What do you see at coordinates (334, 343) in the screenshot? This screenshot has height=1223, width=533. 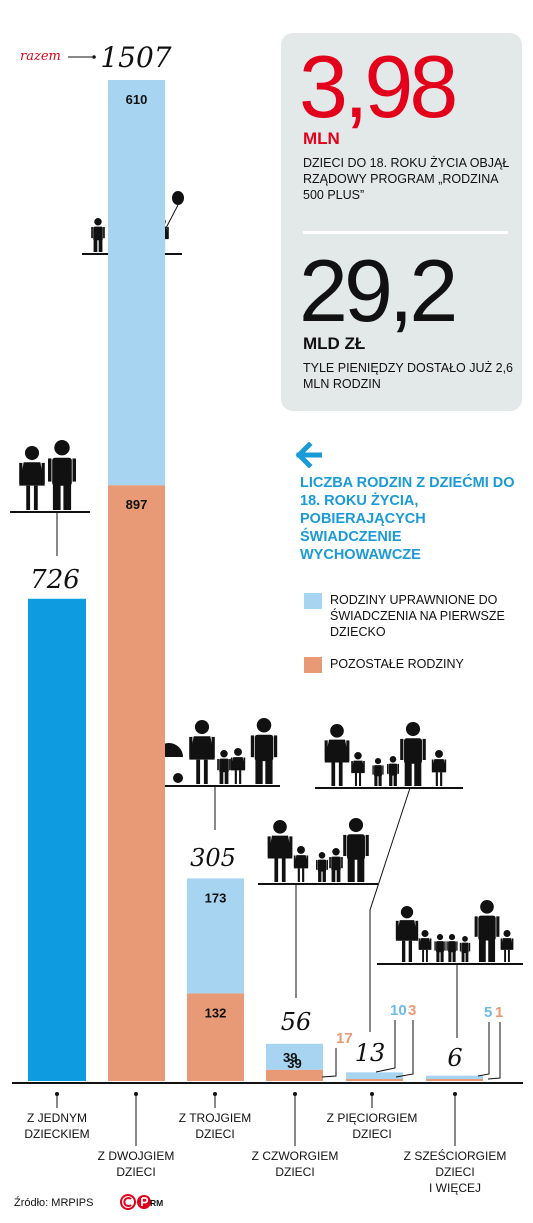 I see `stat-money-unit: MLD ZŁ` at bounding box center [334, 343].